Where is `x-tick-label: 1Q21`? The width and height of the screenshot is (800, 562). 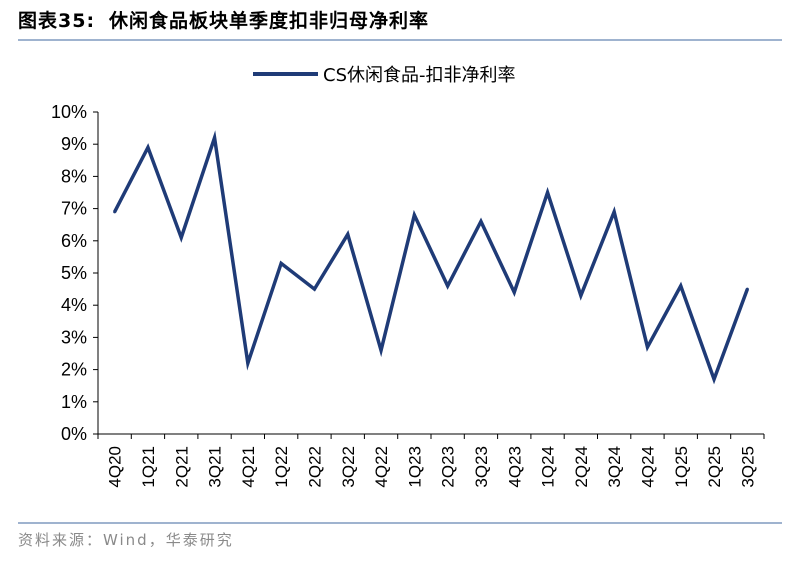
x-tick-label: 1Q21 is located at coordinates (148, 467).